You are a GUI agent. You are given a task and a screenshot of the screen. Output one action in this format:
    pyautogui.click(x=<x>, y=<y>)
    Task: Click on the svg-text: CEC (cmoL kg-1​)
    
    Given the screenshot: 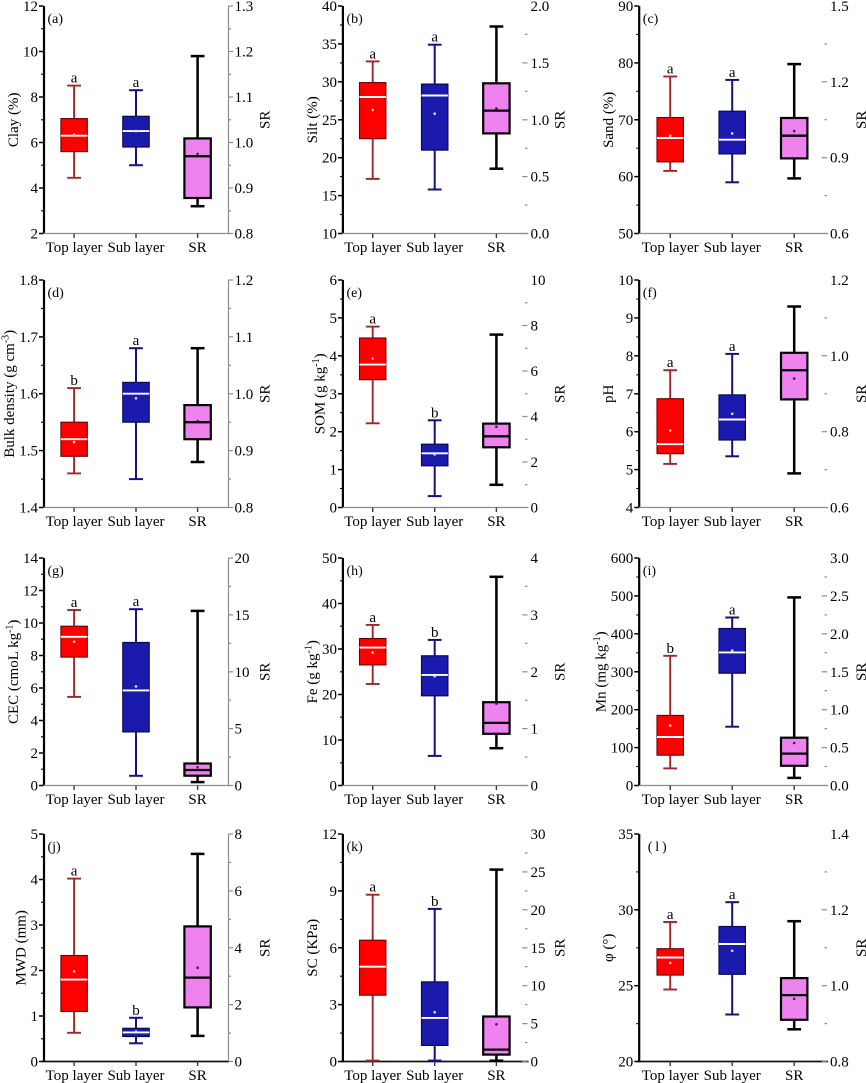 What is the action you would take?
    pyautogui.click(x=13, y=672)
    